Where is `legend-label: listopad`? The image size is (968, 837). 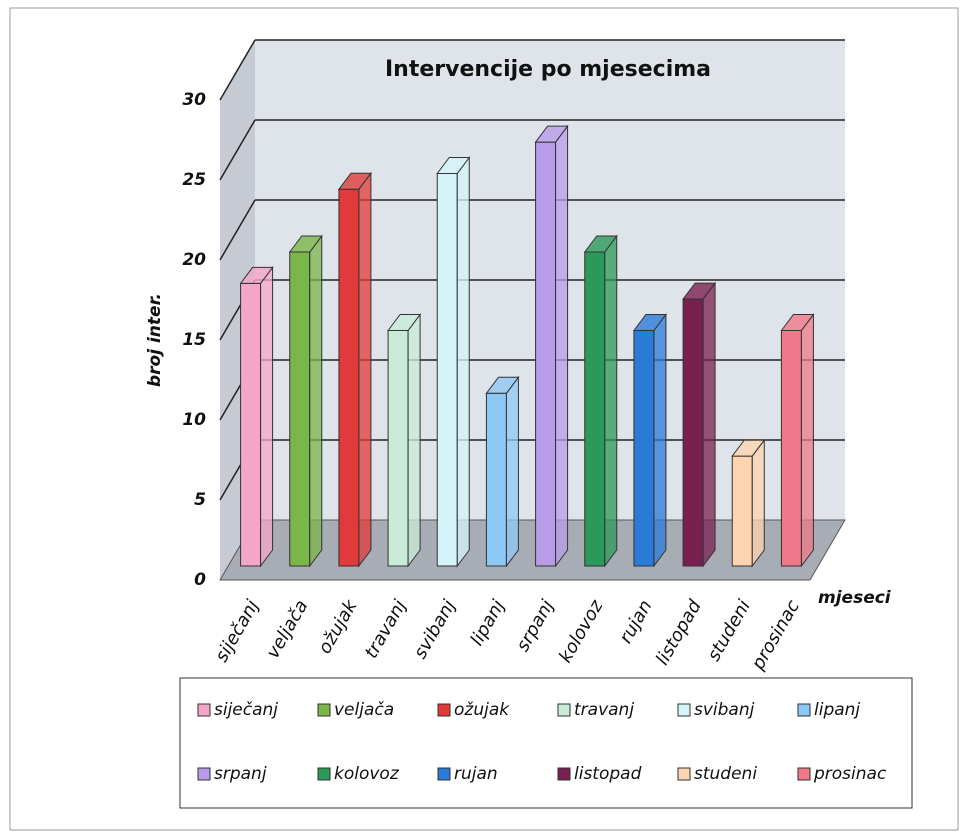
legend-label: listopad is located at coordinates (608, 774).